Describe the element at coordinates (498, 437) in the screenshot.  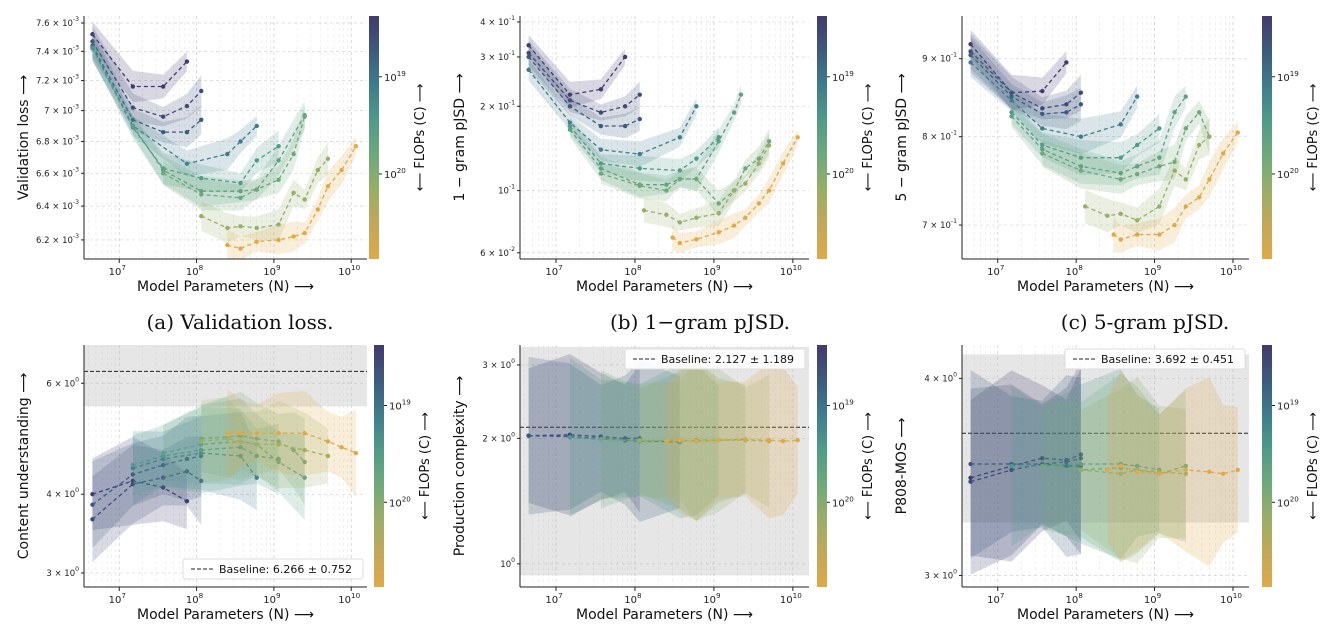
I see `y-tick-label: 2 × 100` at that location.